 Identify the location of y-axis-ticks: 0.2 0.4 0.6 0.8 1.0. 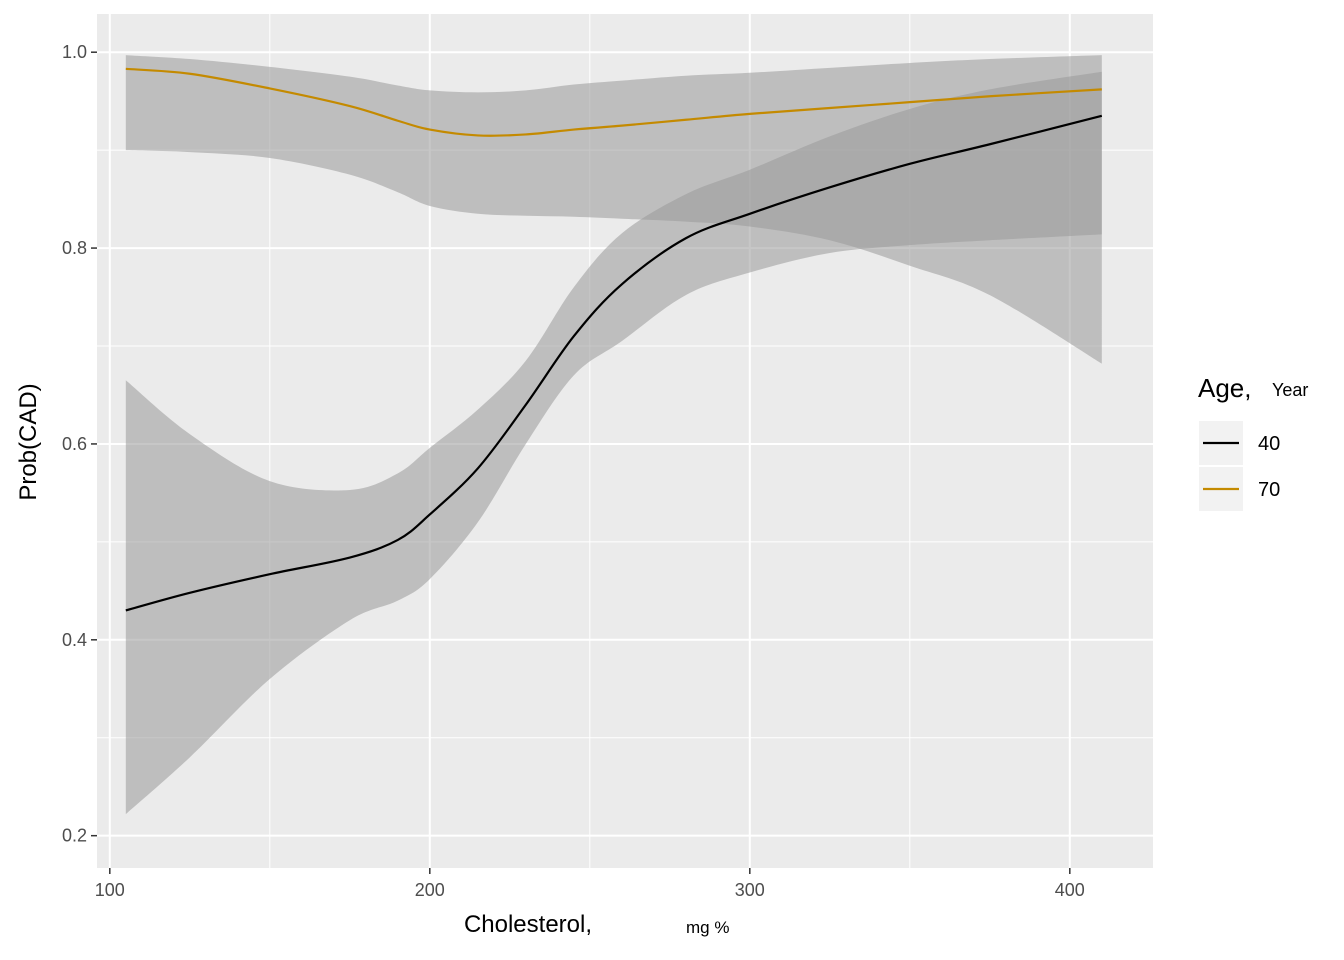
(79, 444).